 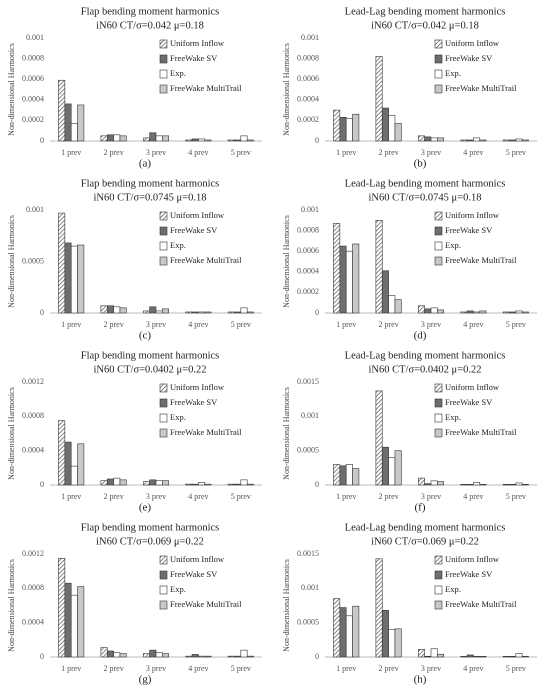 What do you see at coordinates (308, 381) in the screenshot?
I see `y-tick-label: 0.0015` at bounding box center [308, 381].